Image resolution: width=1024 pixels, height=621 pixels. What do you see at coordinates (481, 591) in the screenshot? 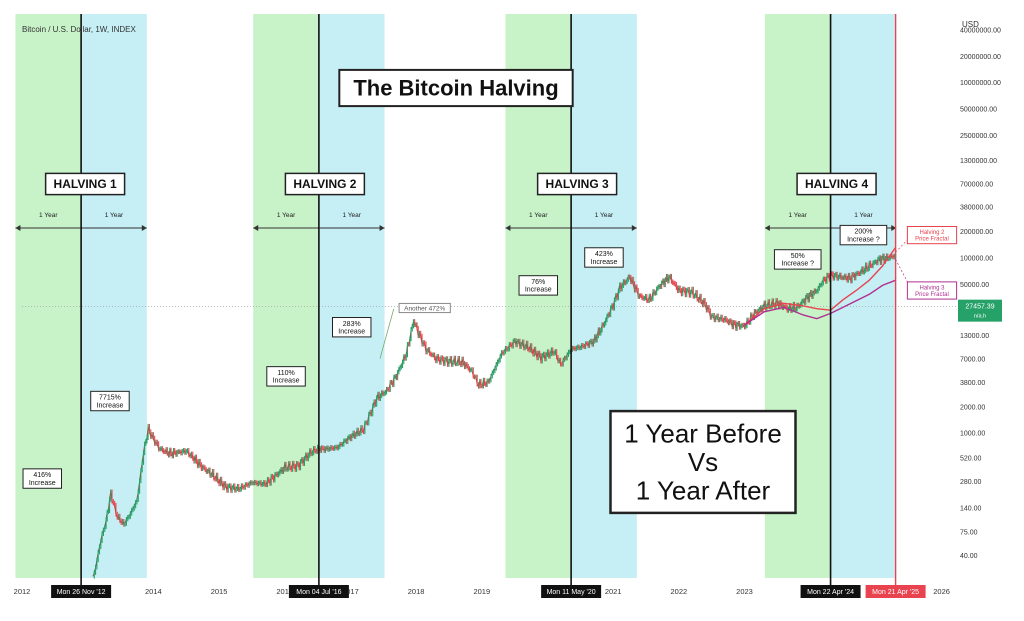
I see `x-tick-label: 2019` at bounding box center [481, 591].